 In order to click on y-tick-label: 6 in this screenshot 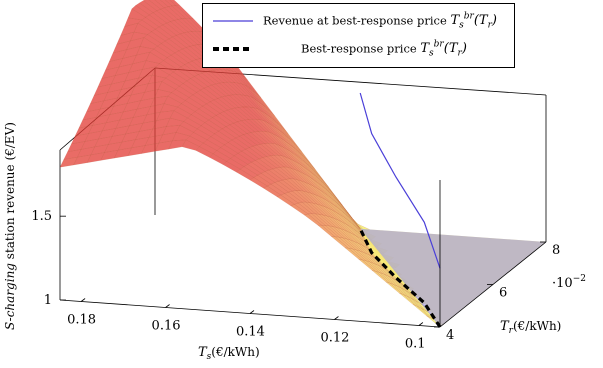, I will do `click(503, 293)`.